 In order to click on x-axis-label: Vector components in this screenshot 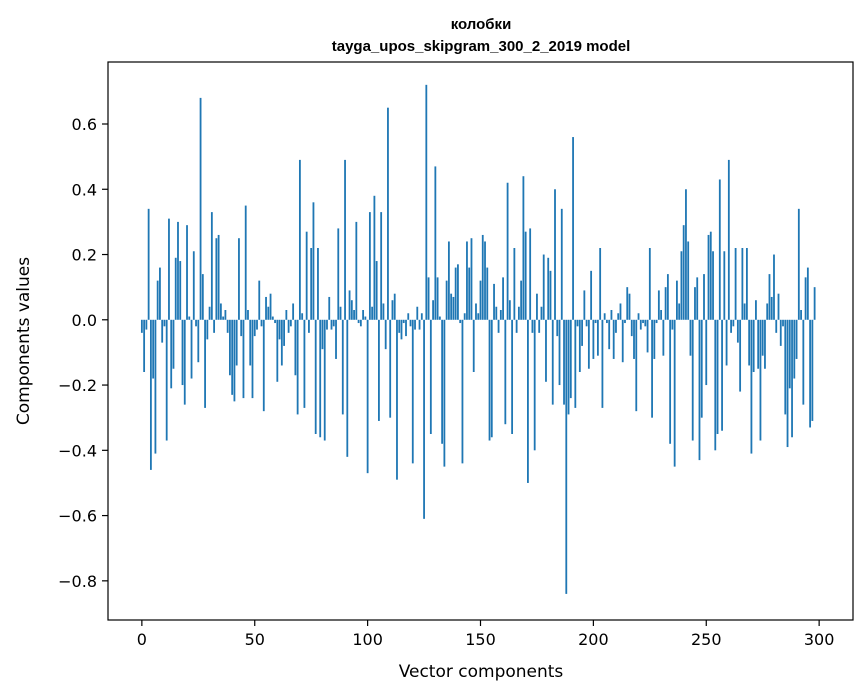, I will do `click(481, 672)`.